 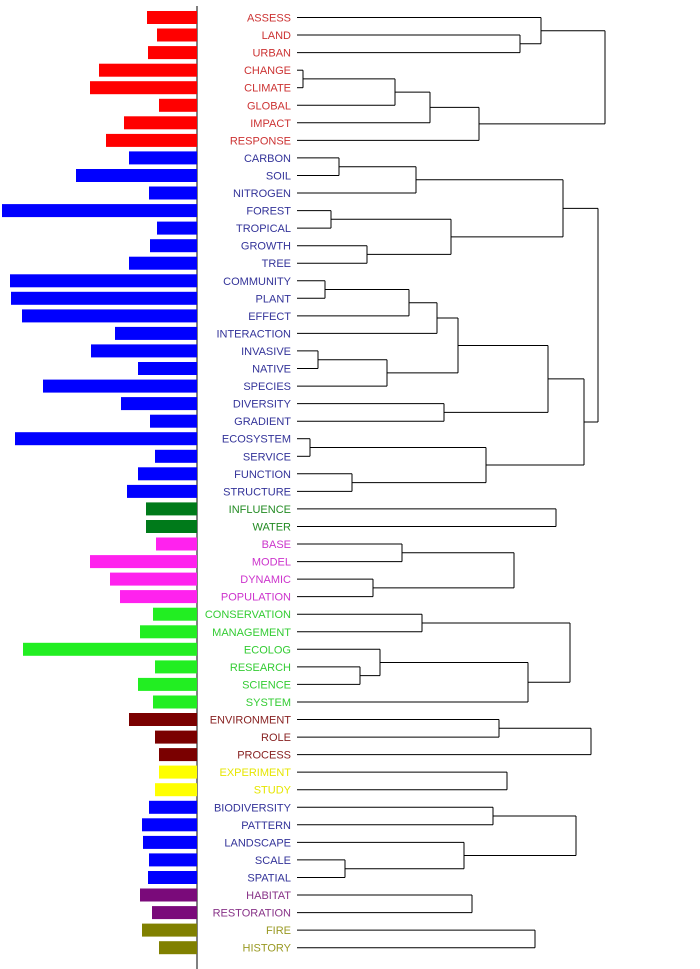 What do you see at coordinates (257, 492) in the screenshot?
I see `term-label-structure: STRUCTURE` at bounding box center [257, 492].